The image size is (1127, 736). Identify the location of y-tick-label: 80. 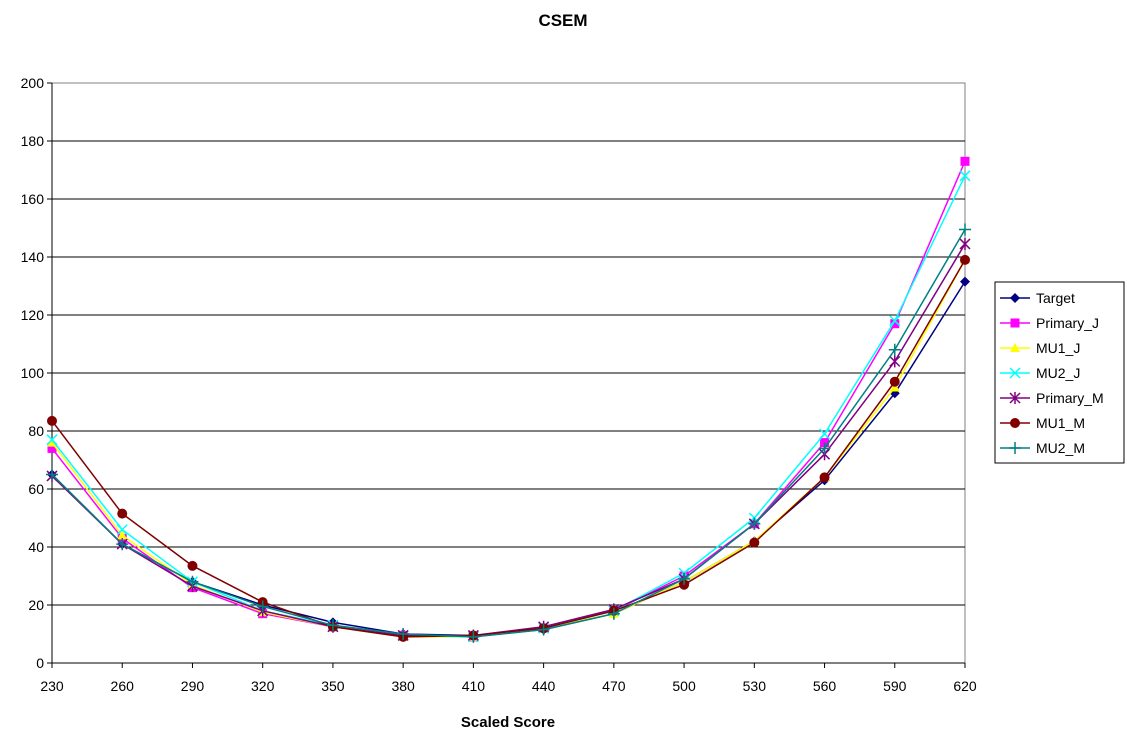
(36, 431).